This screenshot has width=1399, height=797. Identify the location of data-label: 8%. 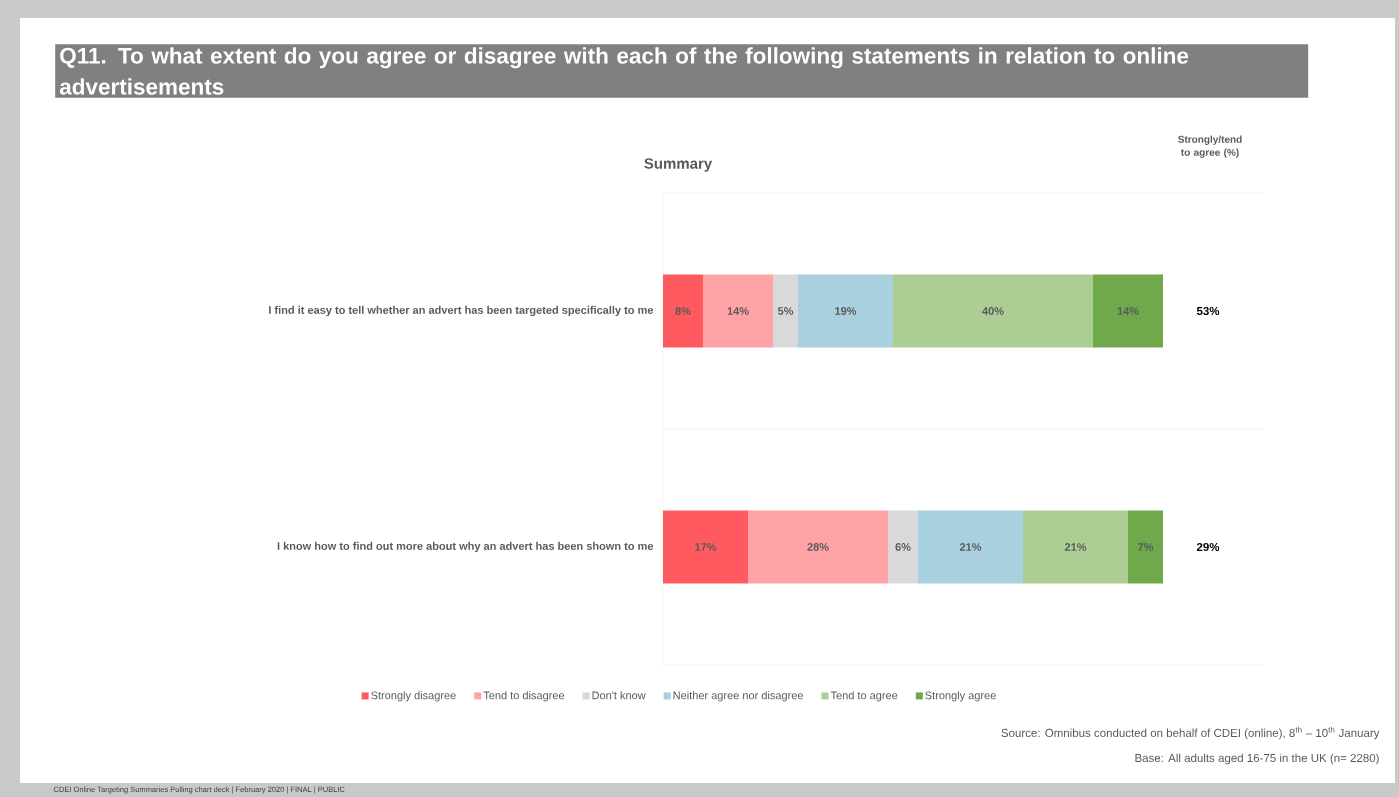
(683, 311).